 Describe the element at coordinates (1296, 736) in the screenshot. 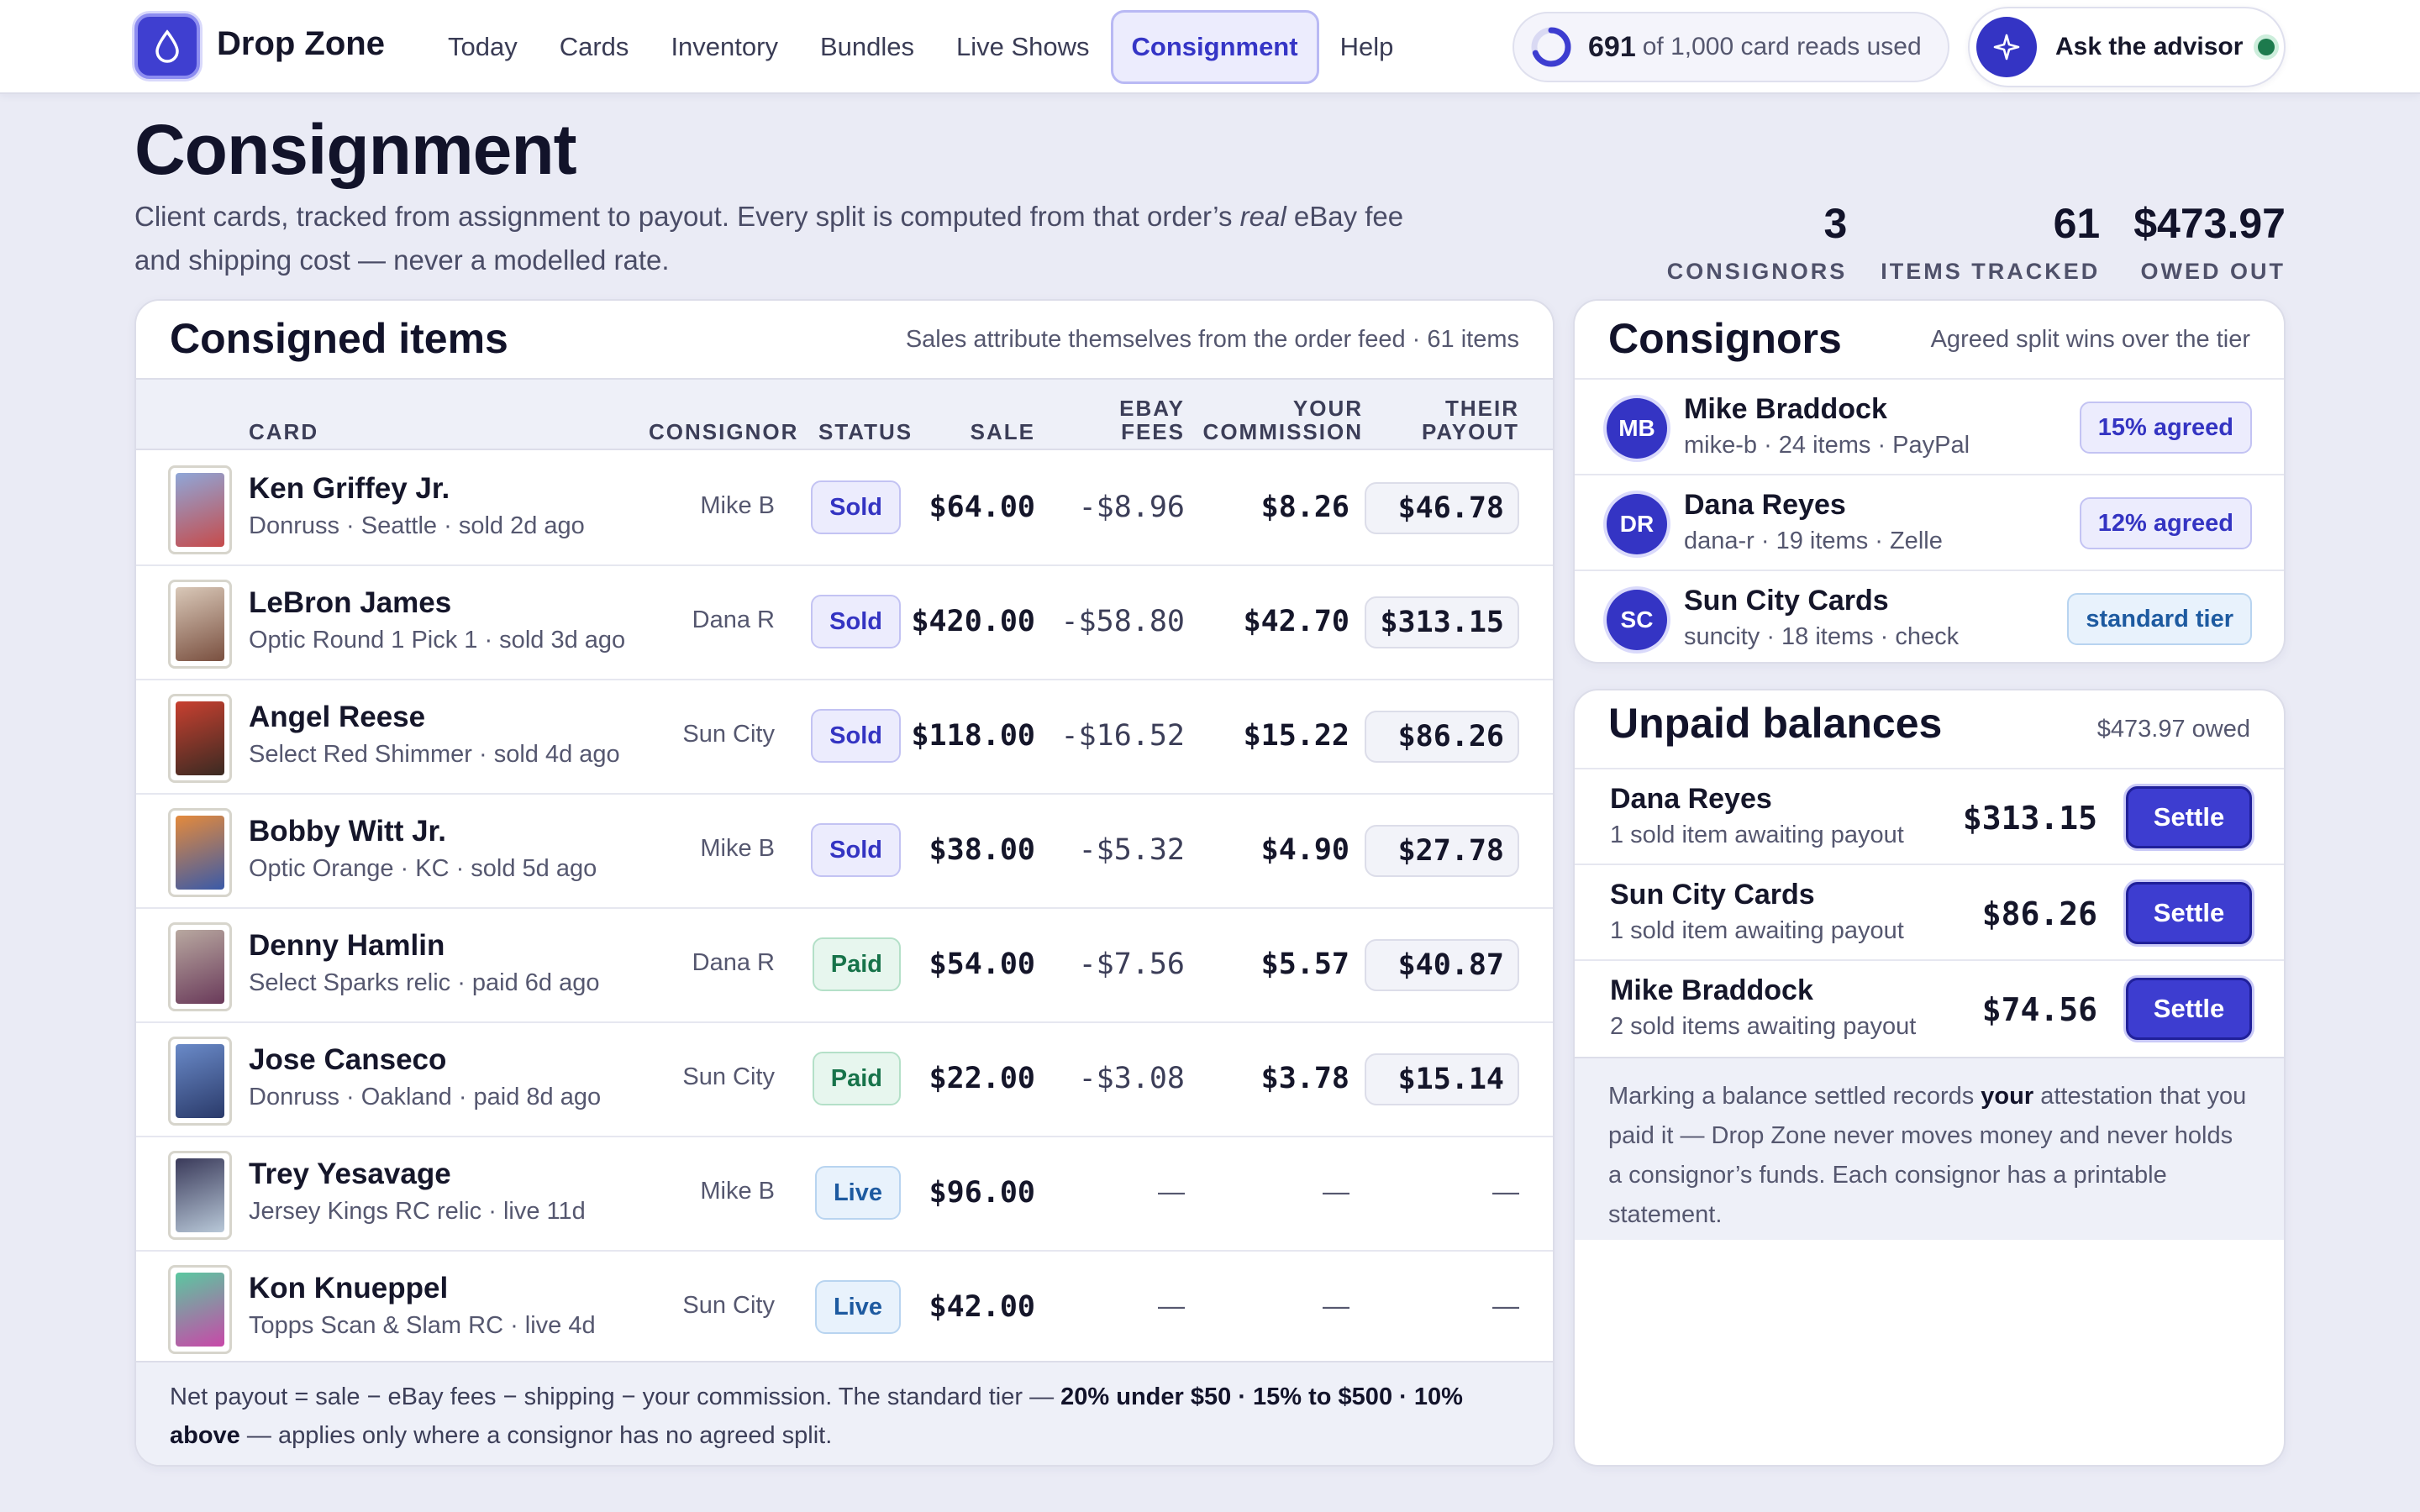

I see `commission-value: $15.22` at that location.